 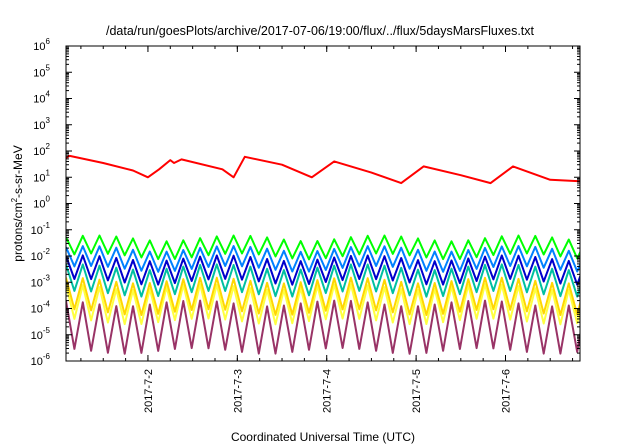 What do you see at coordinates (41, 255) in the screenshot?
I see `y-tick-label: 10⁻²` at bounding box center [41, 255].